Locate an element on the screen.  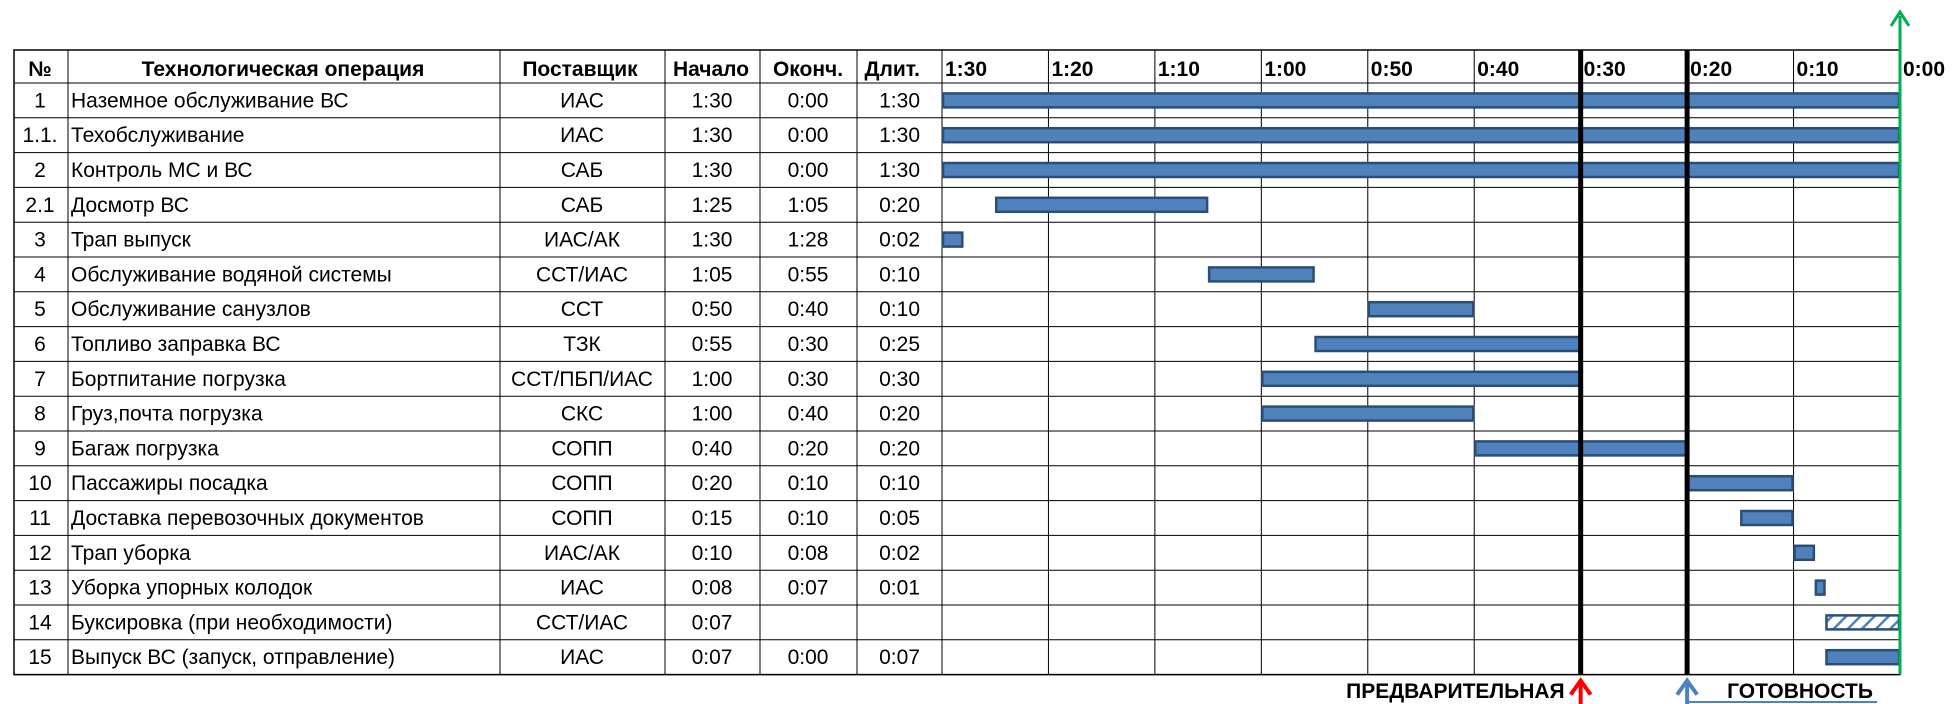
row-num: 9 is located at coordinates (40, 448).